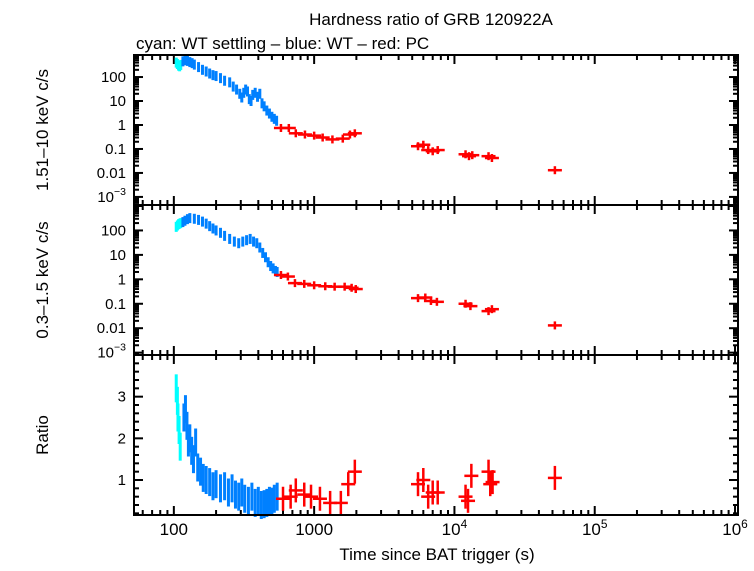 This screenshot has width=754, height=571. What do you see at coordinates (42, 279) in the screenshot?
I see `y-axis-label: 0.3–1.5 keV c/s` at bounding box center [42, 279].